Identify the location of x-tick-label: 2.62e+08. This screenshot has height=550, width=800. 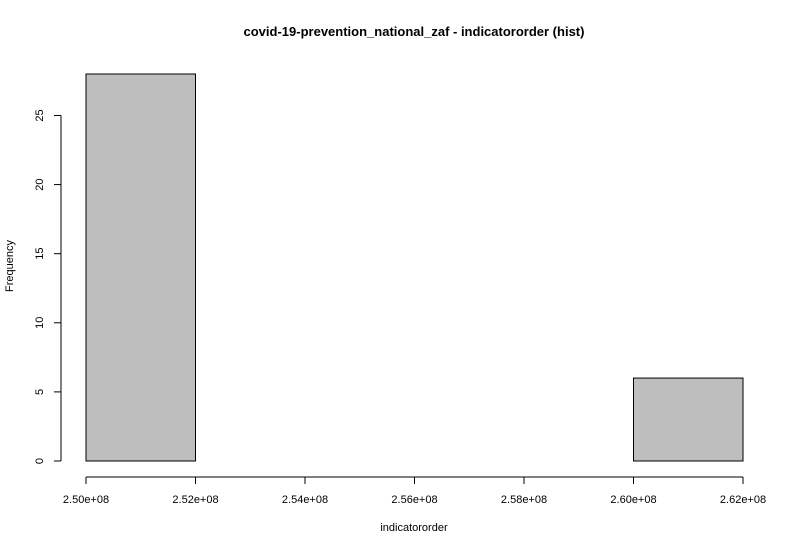
(743, 500).